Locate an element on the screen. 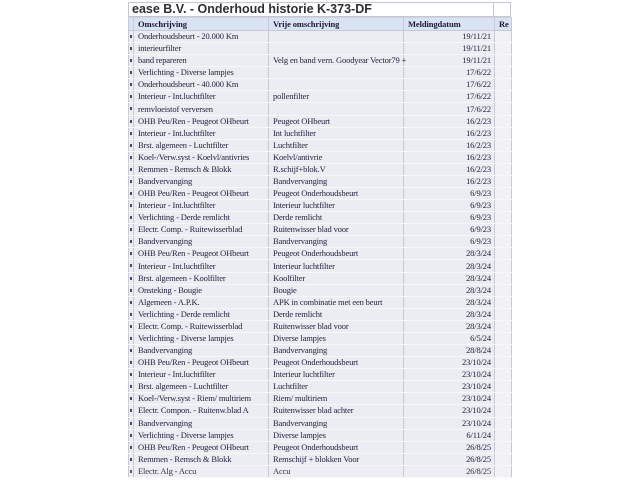 The image size is (640, 480). cell-meldingdatum: 16/2/23 is located at coordinates (449, 145).